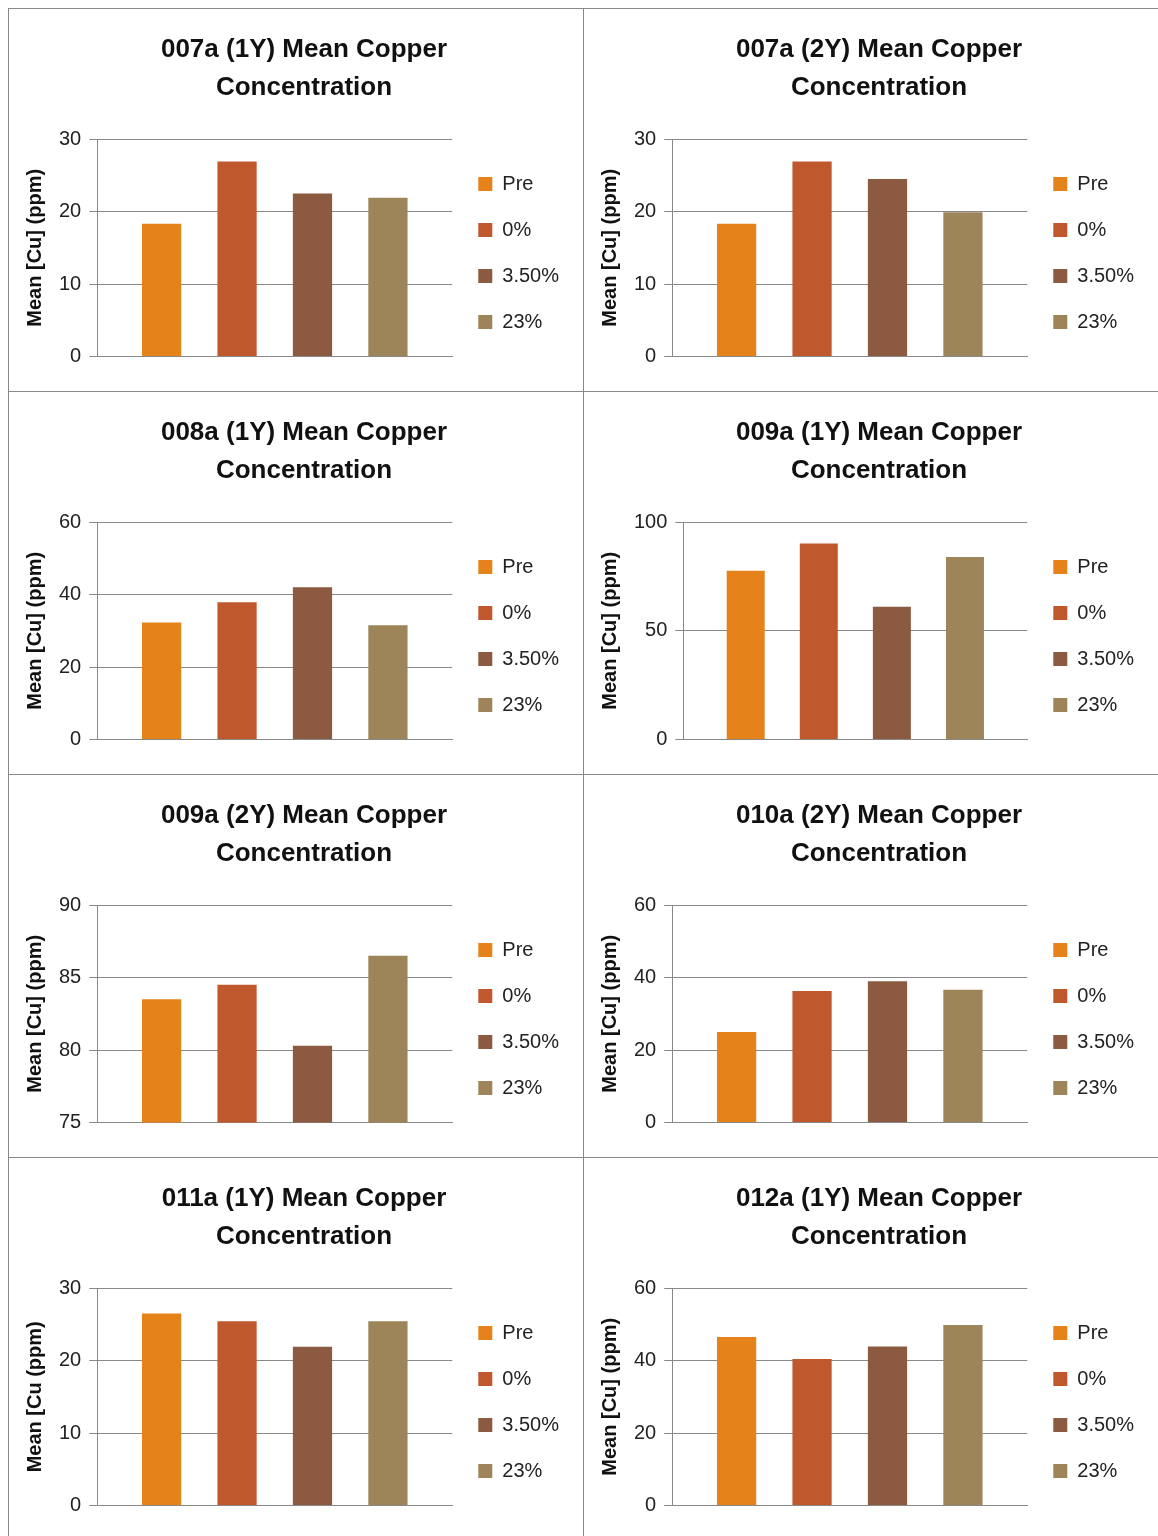 This screenshot has height=1536, width=1158. I want to click on chart-title: 007a (1Y) Mean Copper Concentration, so click(304, 67).